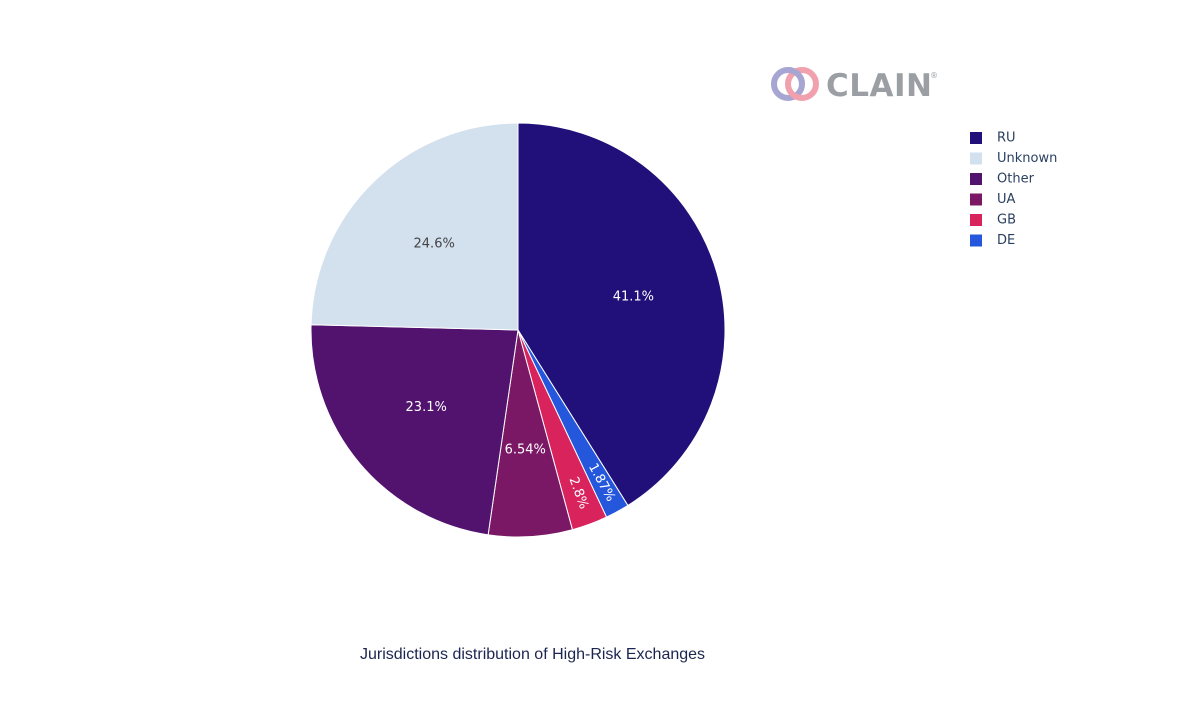 The image size is (1188, 715). I want to click on pie-label-other: 23.1%, so click(426, 407).